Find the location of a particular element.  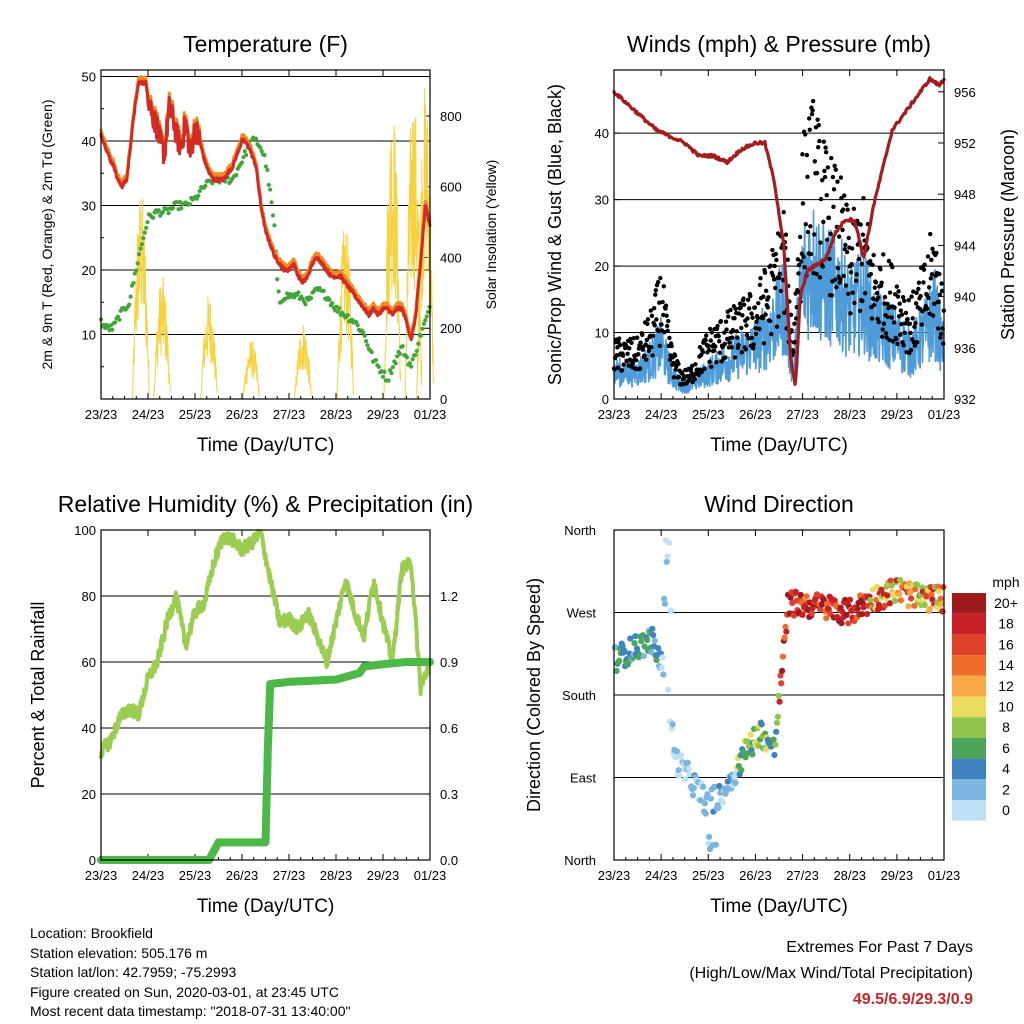

extremes-values: 49.5/6.9/29.3/0.9 is located at coordinates (912, 999).